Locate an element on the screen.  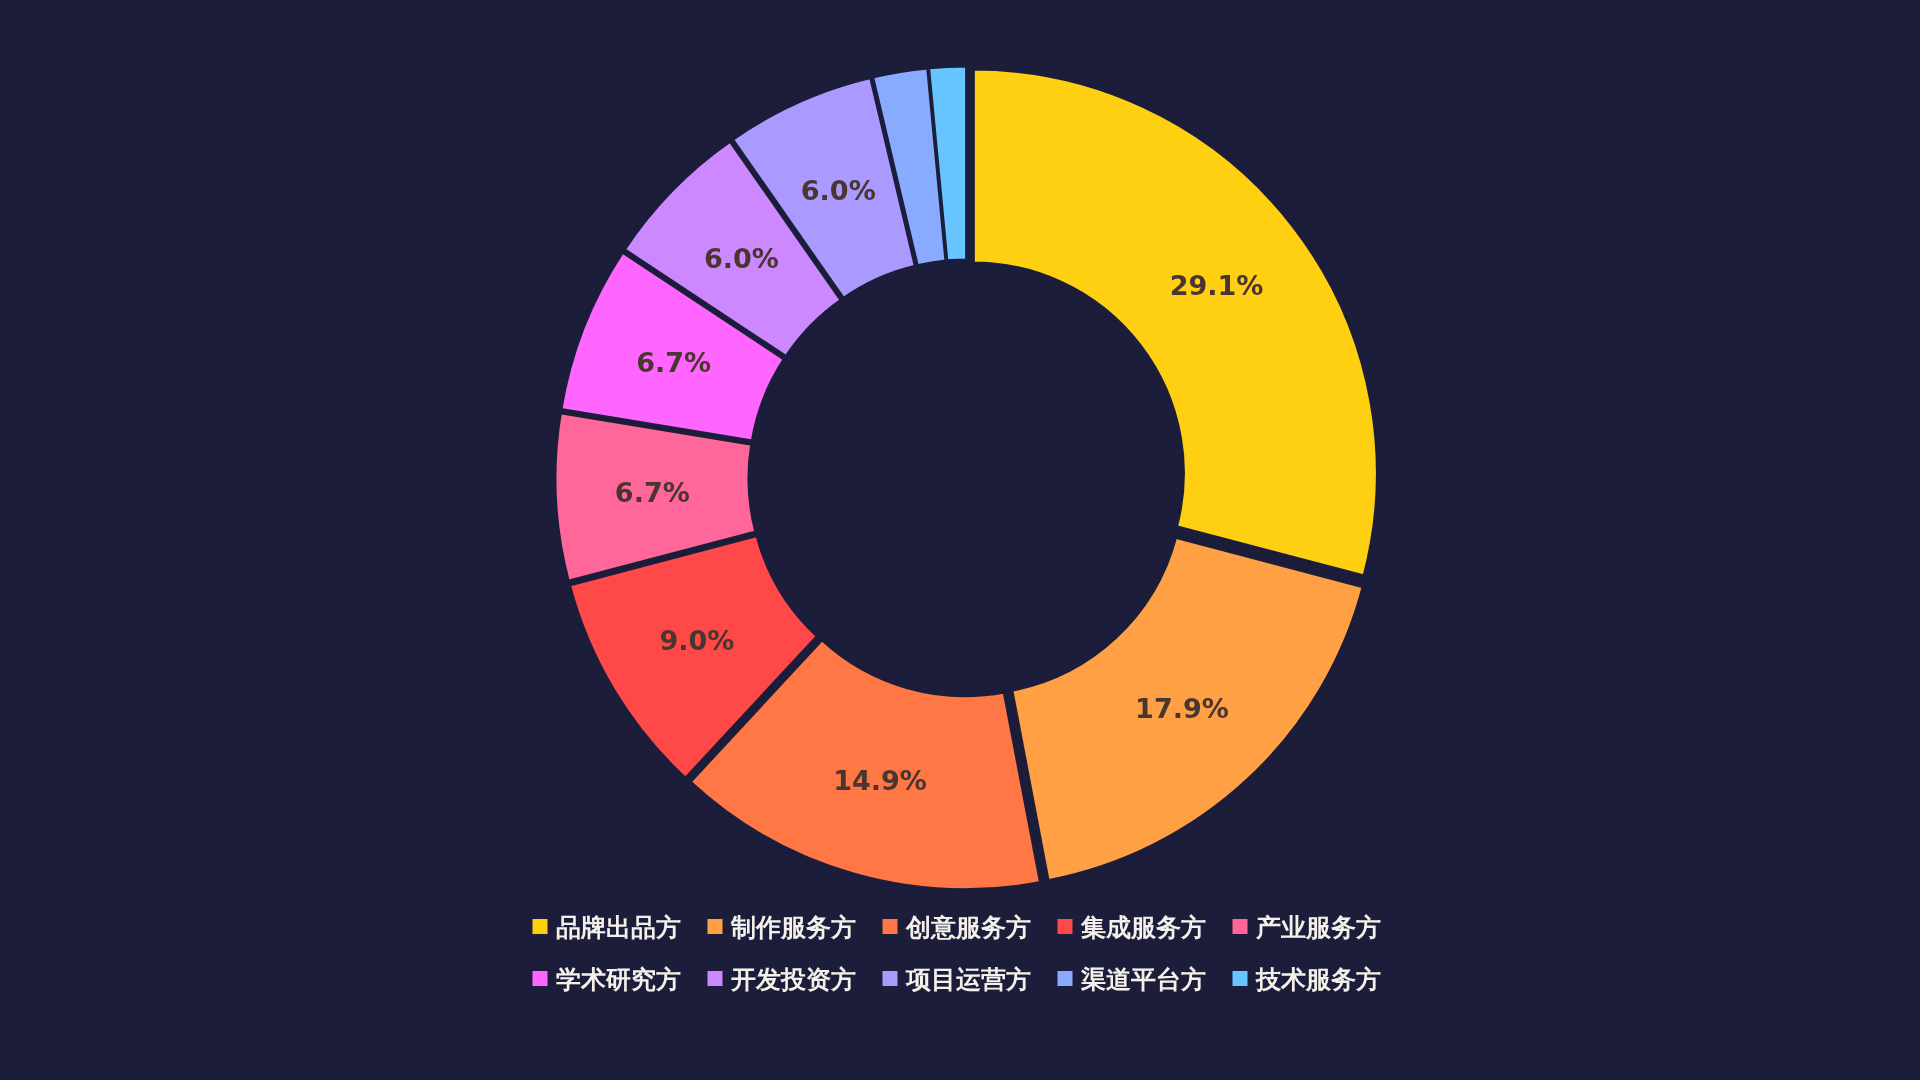
data-label: 17.9% is located at coordinates (1182, 708).